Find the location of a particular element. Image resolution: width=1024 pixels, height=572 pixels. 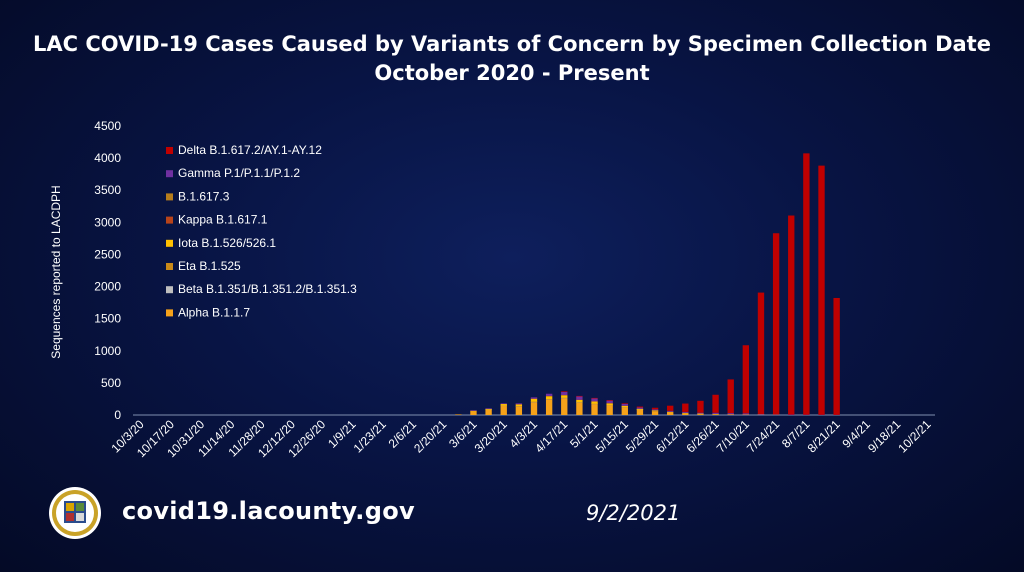

x-tick-label: 6/12/21 is located at coordinates (672, 436).